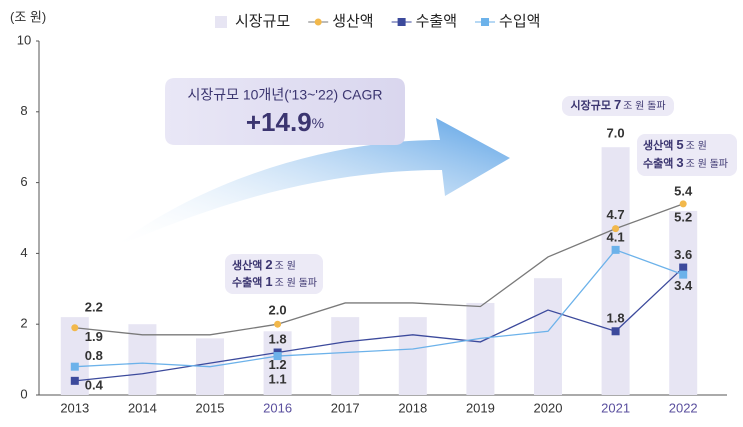 This screenshot has height=427, width=743. What do you see at coordinates (616, 236) in the screenshot?
I see `value-label: 4.1` at bounding box center [616, 236].